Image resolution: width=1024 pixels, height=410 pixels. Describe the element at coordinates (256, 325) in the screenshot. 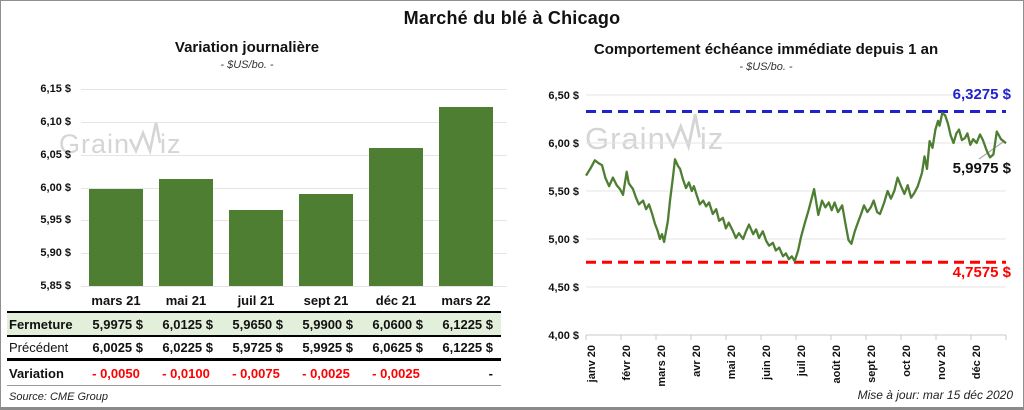

I see `table-cell: 5,9650 $` at that location.